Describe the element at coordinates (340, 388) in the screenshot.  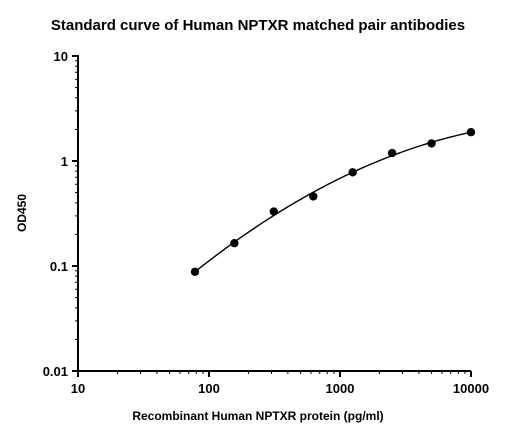
I see `x-tick-label: 1000` at that location.